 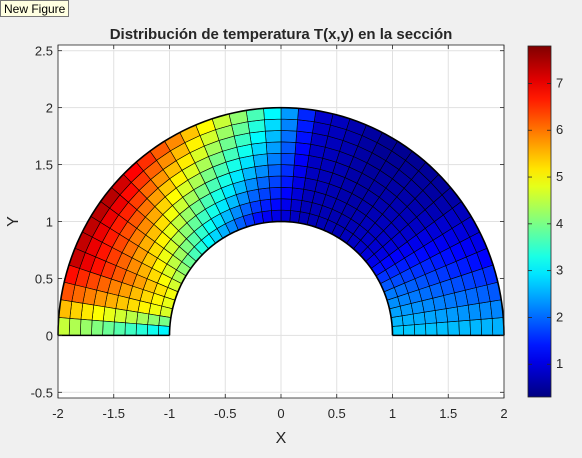 What do you see at coordinates (13, 221) in the screenshot?
I see `y-axis-label: Y` at bounding box center [13, 221].